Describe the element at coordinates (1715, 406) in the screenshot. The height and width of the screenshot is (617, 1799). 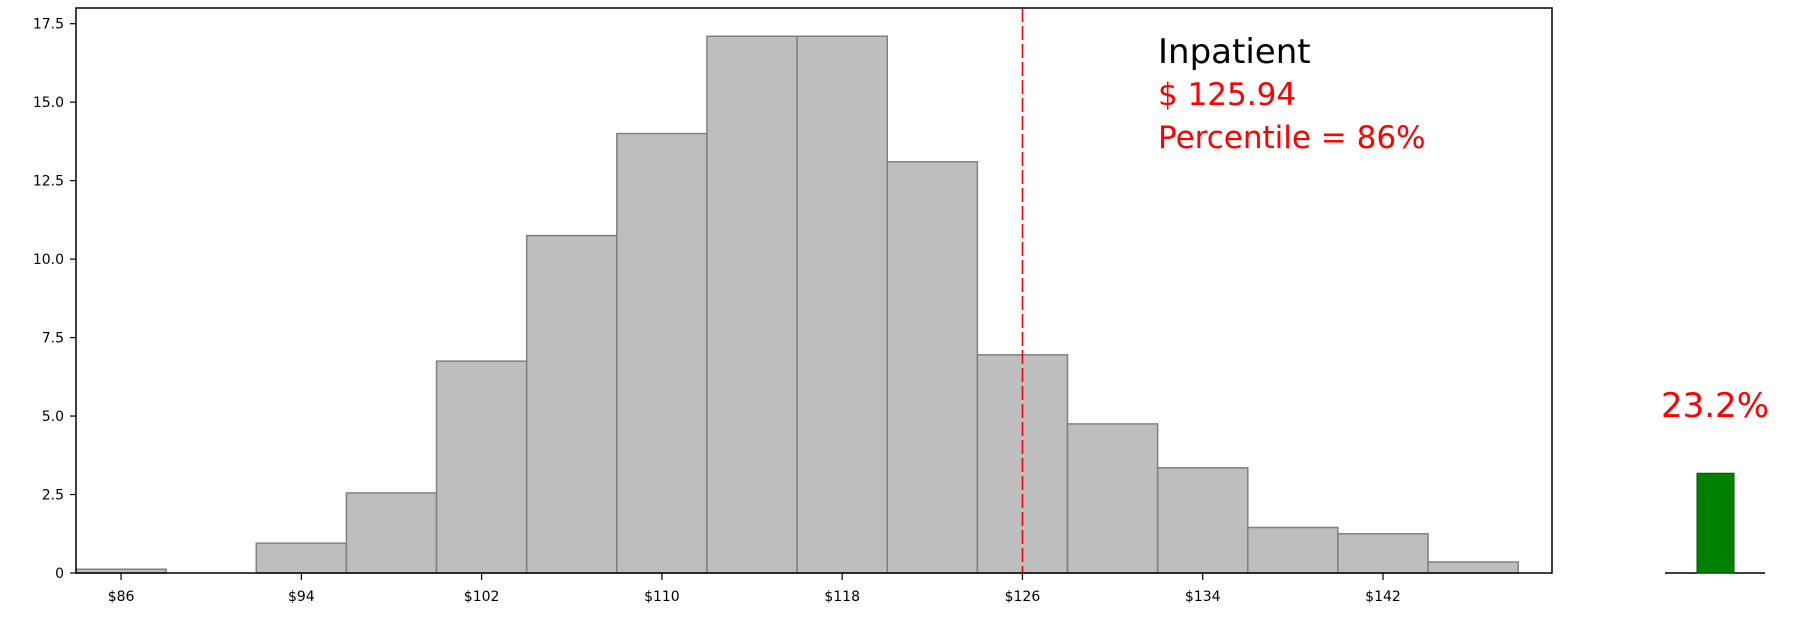
I see `side-bar-value-label: 23.2%` at that location.